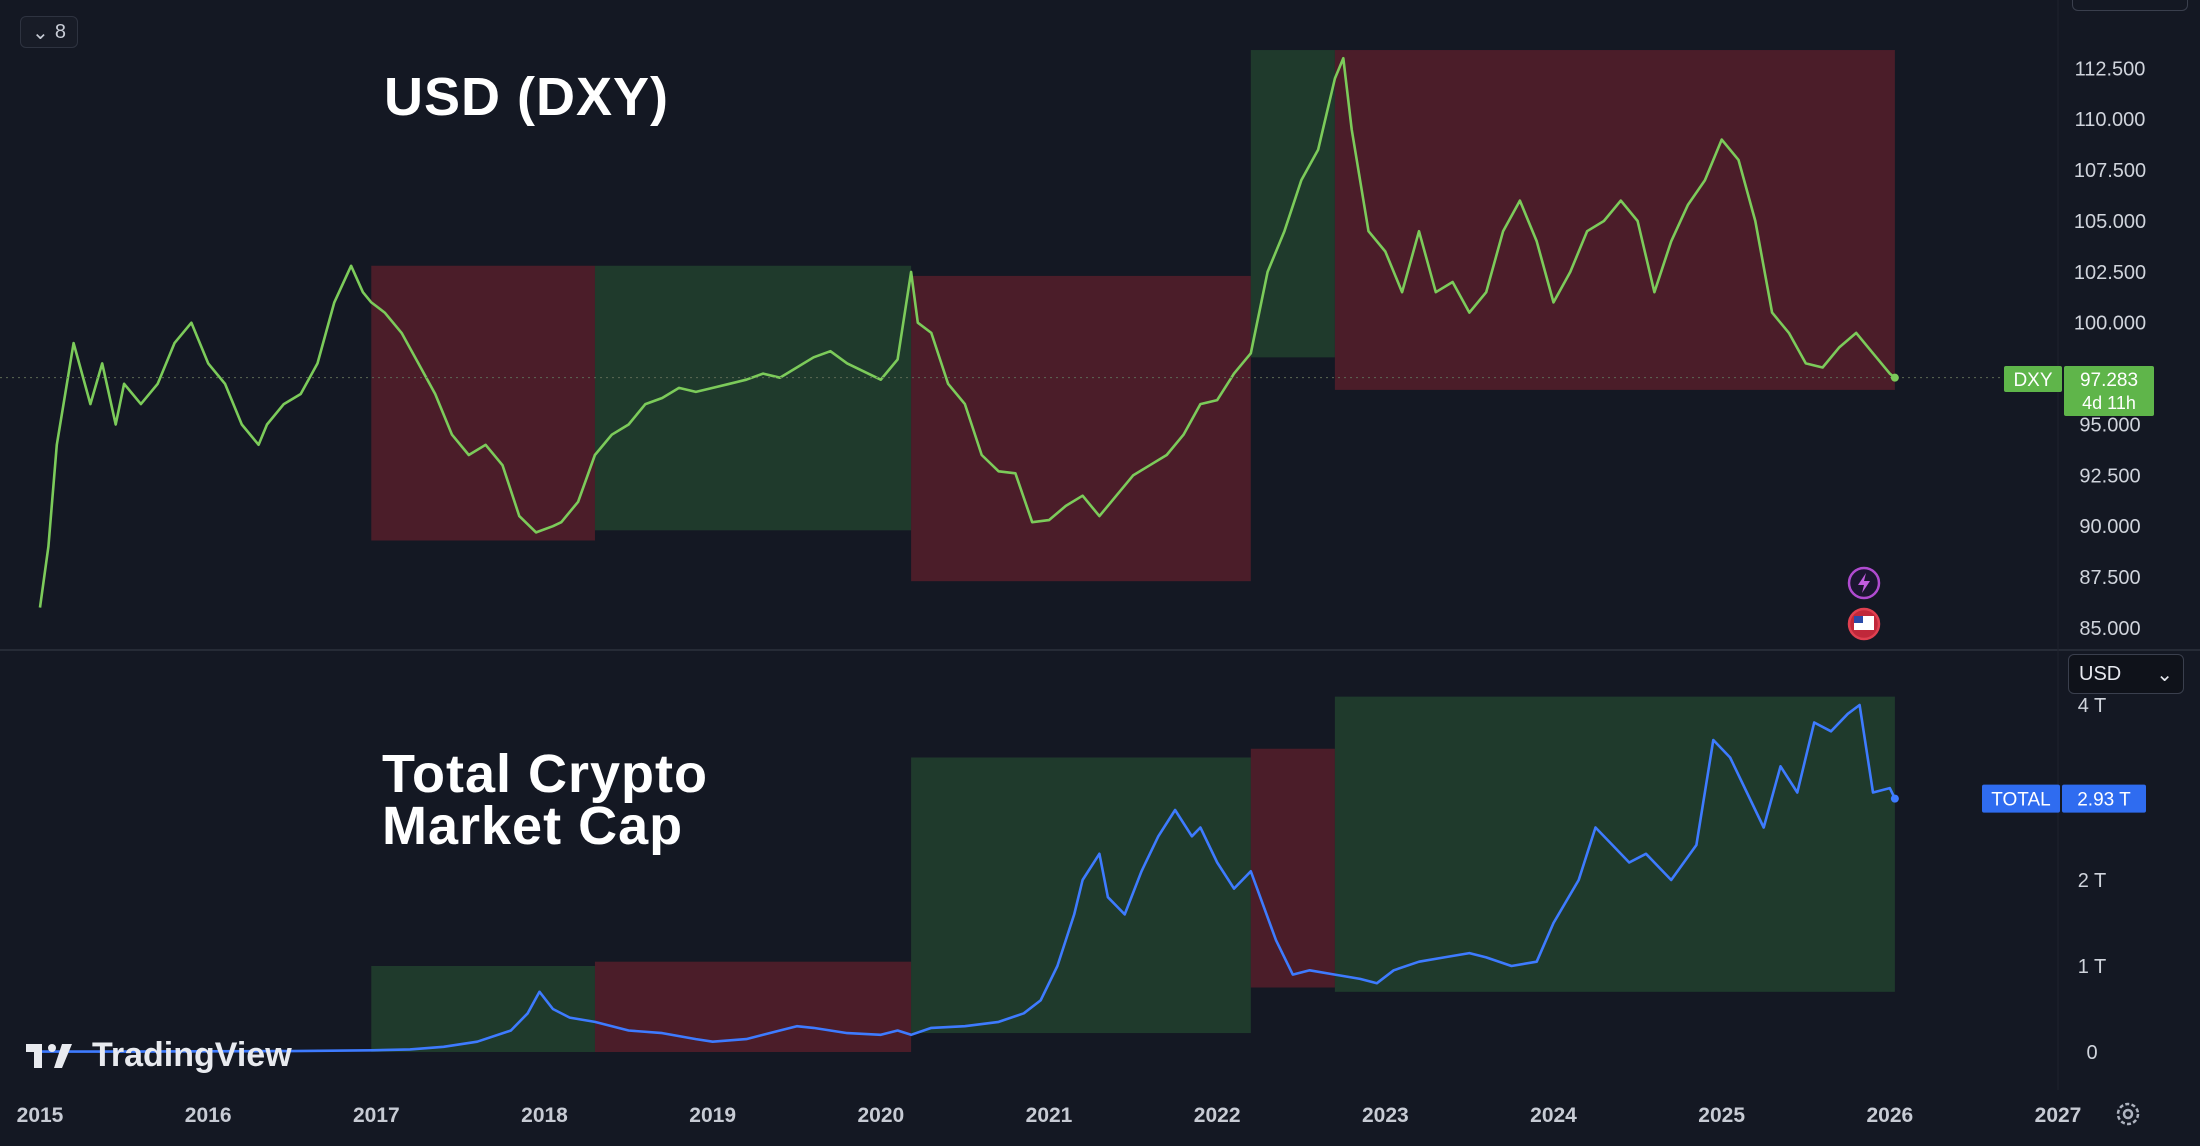  Describe the element at coordinates (2130, 5) in the screenshot. I see `toolbar-edge` at that location.